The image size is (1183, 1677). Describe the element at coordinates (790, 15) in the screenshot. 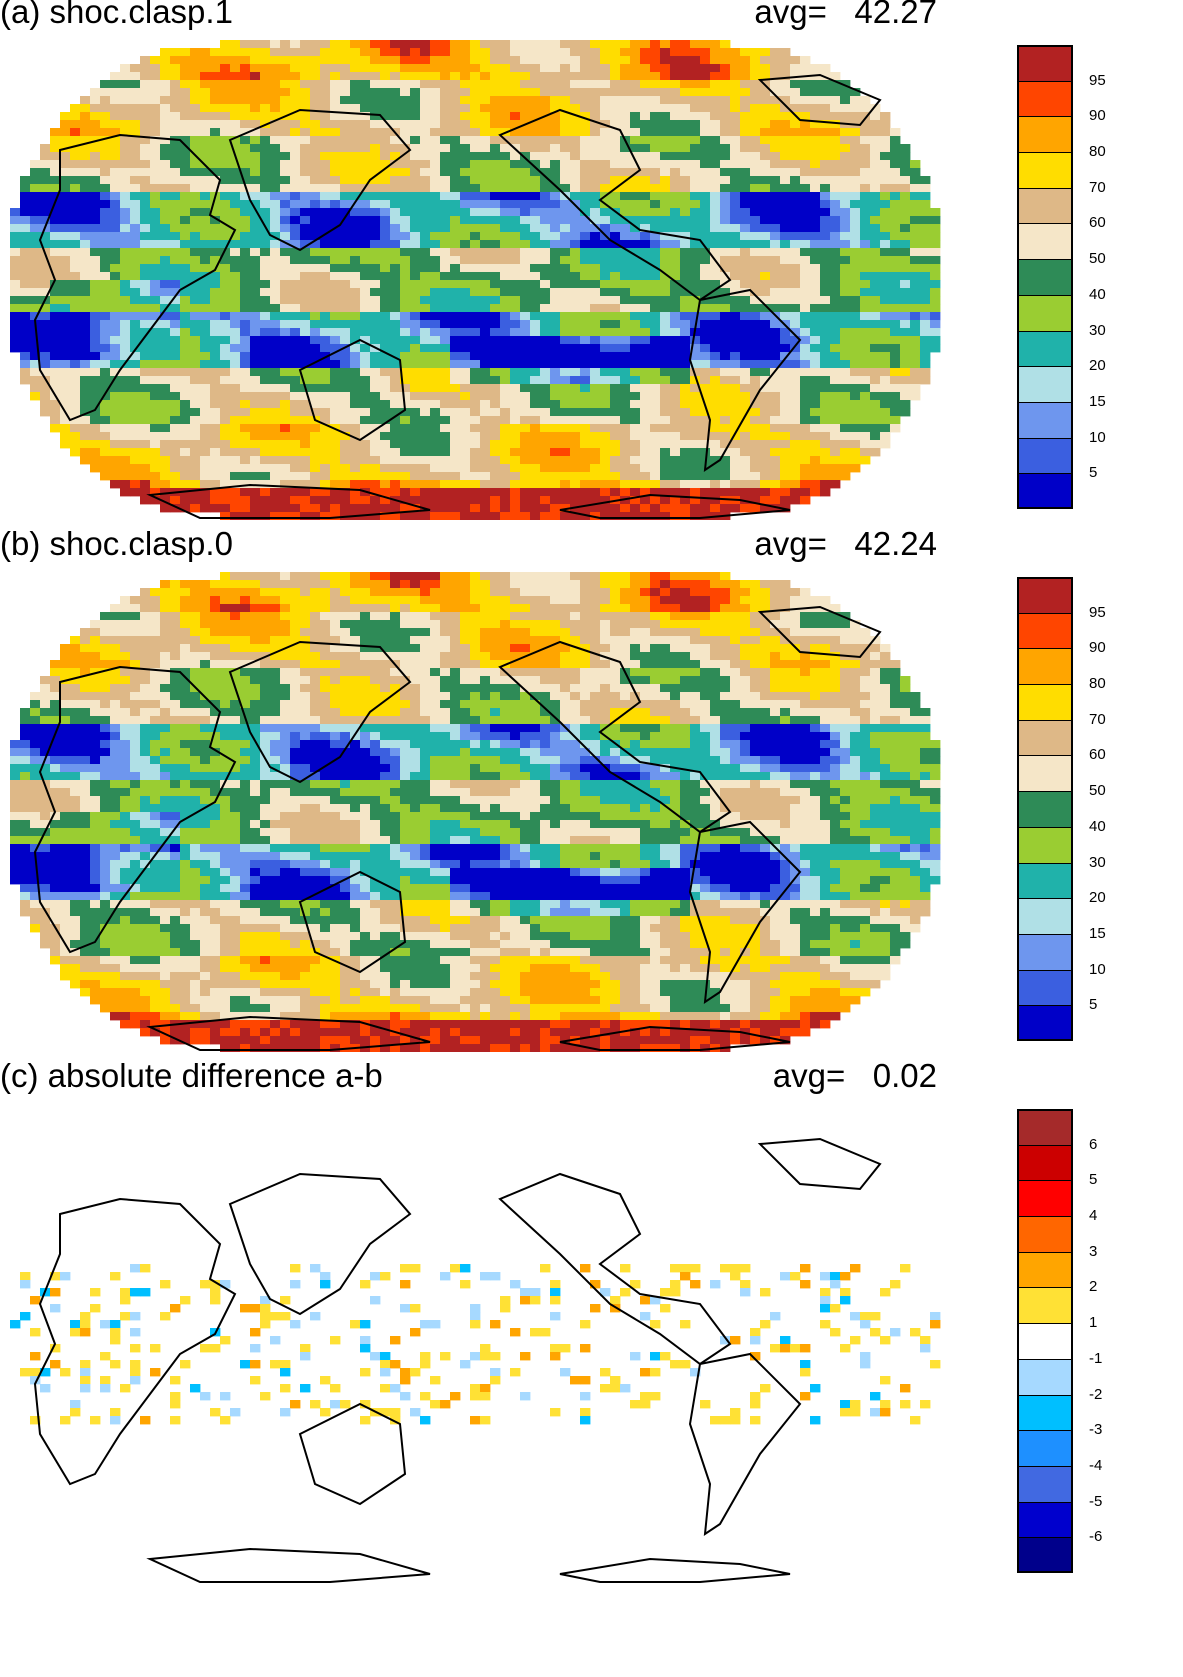

I see `avg-label: avg=` at that location.